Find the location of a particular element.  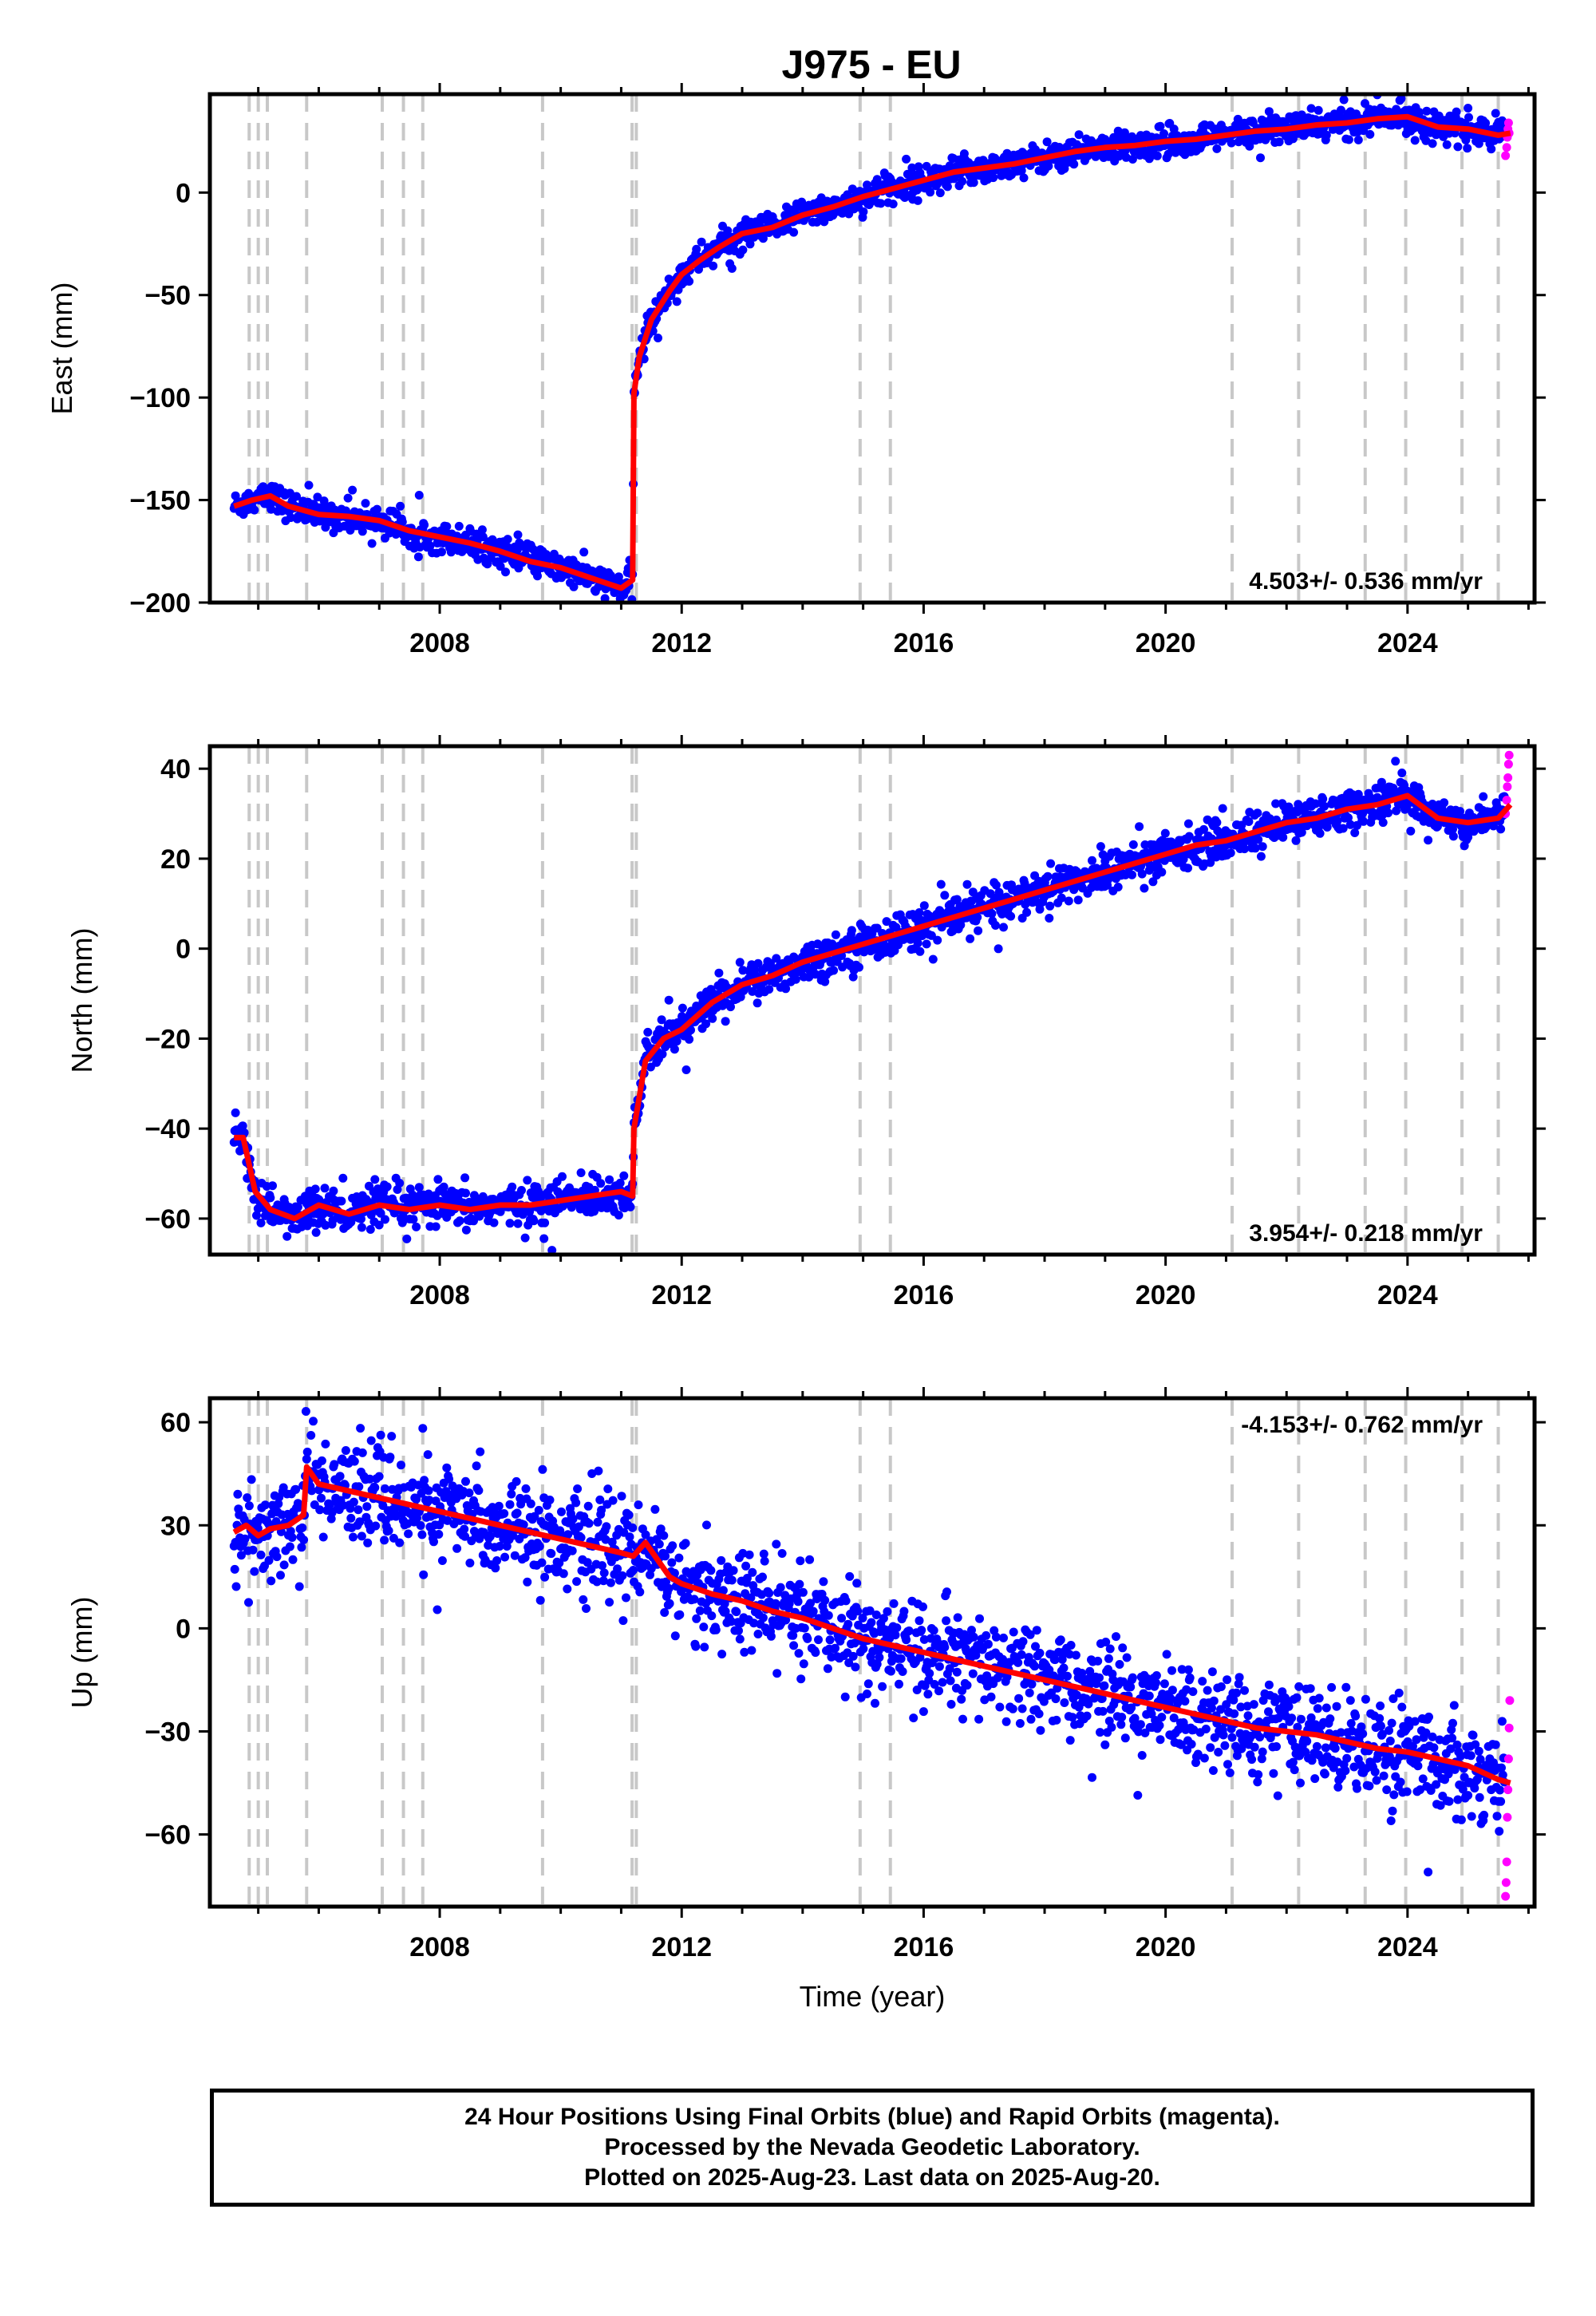

x-tick-label: 2020 is located at coordinates (1166, 643).